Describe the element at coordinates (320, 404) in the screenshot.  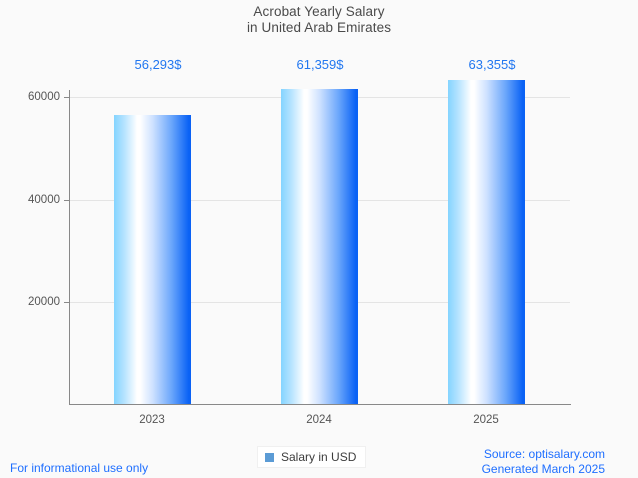
I see `x-axis-line` at that location.